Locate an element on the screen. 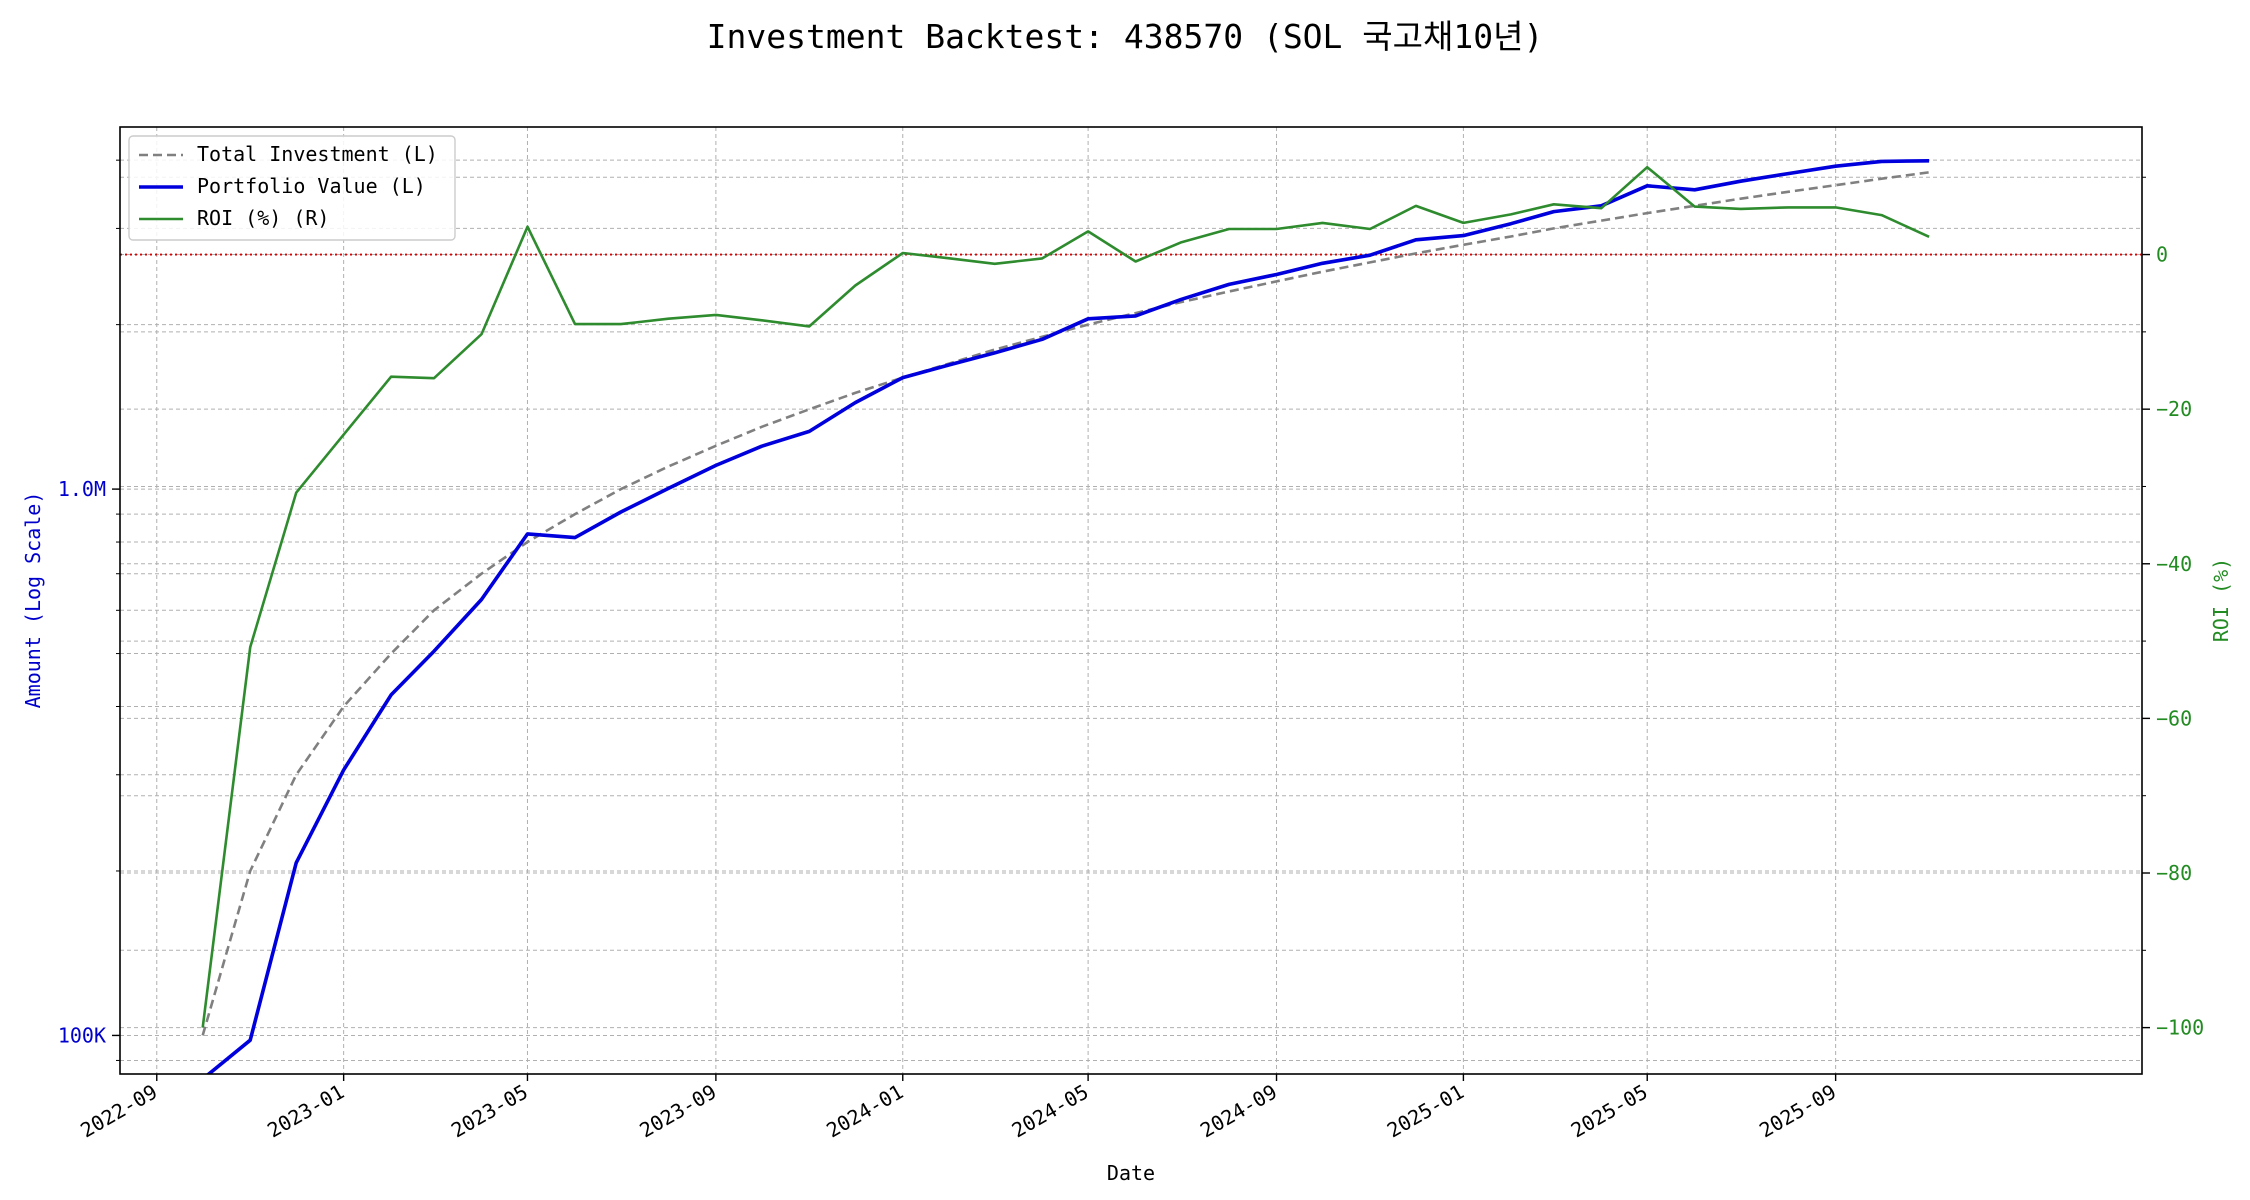  right-tick-label: −60 is located at coordinates (2174, 718).